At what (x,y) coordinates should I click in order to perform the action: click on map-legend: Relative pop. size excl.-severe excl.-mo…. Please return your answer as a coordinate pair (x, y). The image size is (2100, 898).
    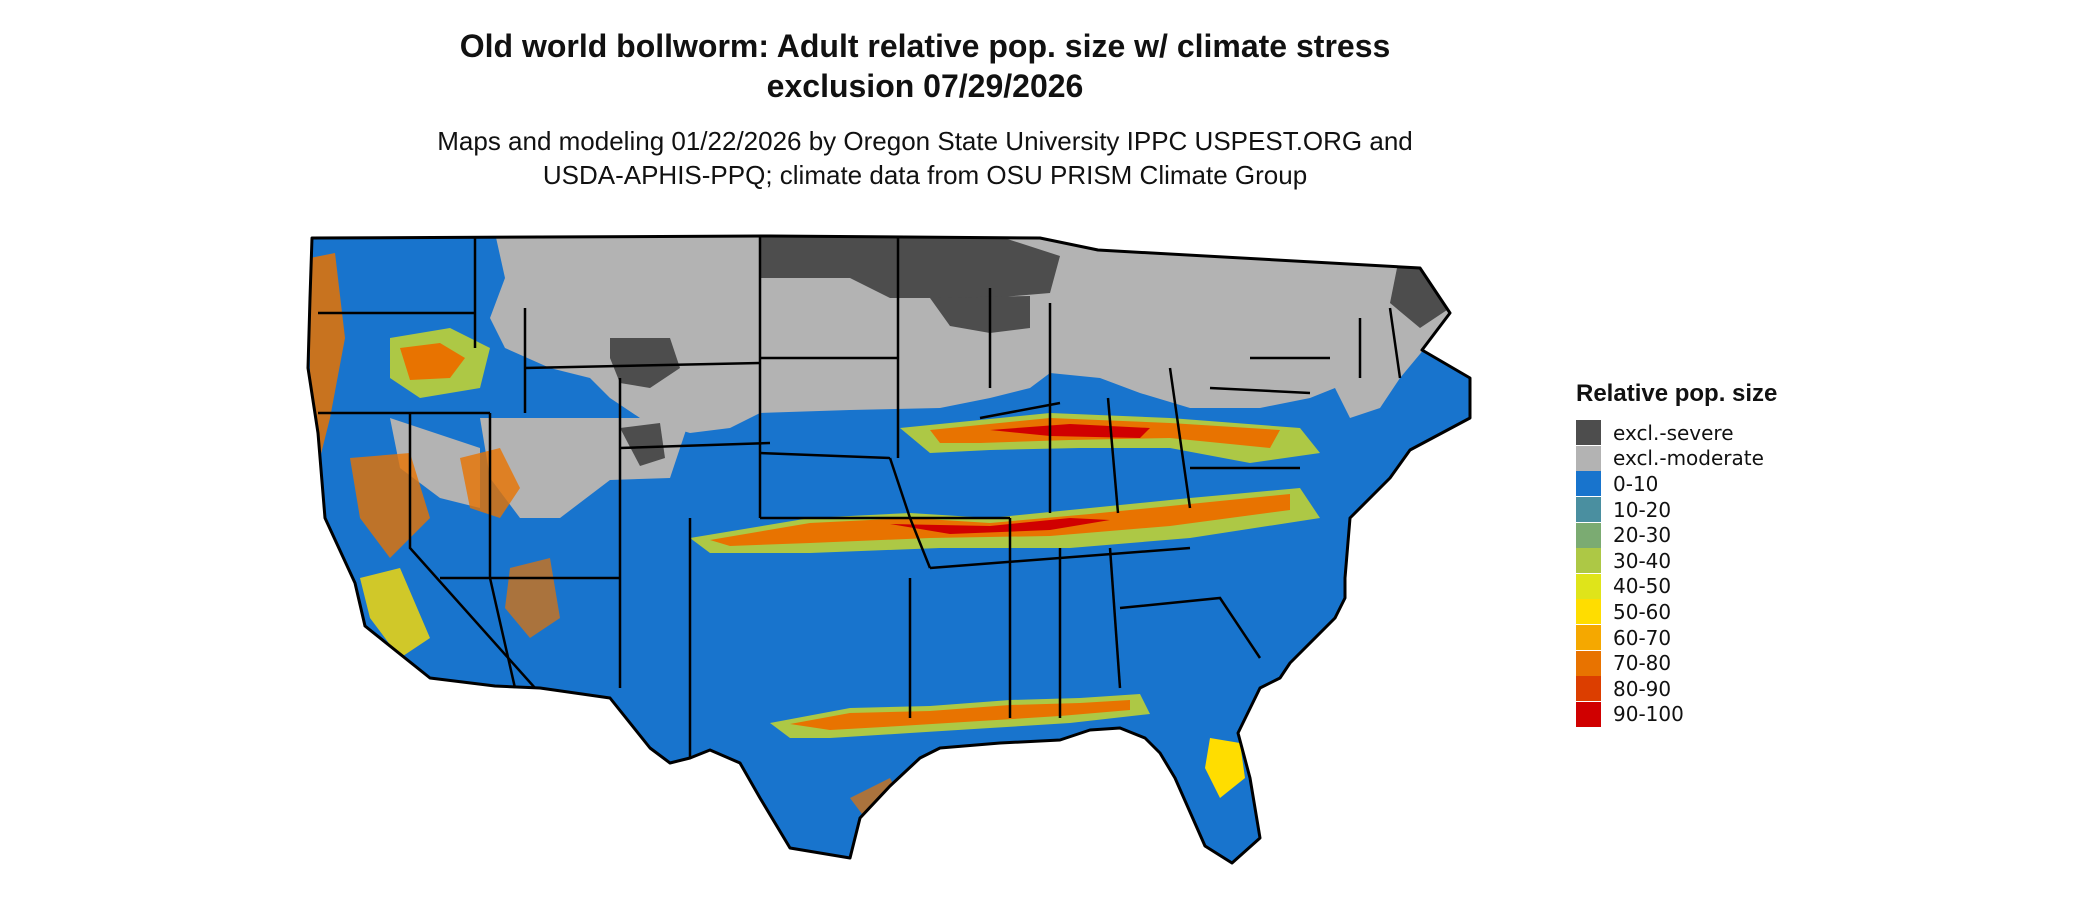
    Looking at the image, I should click on (1676, 553).